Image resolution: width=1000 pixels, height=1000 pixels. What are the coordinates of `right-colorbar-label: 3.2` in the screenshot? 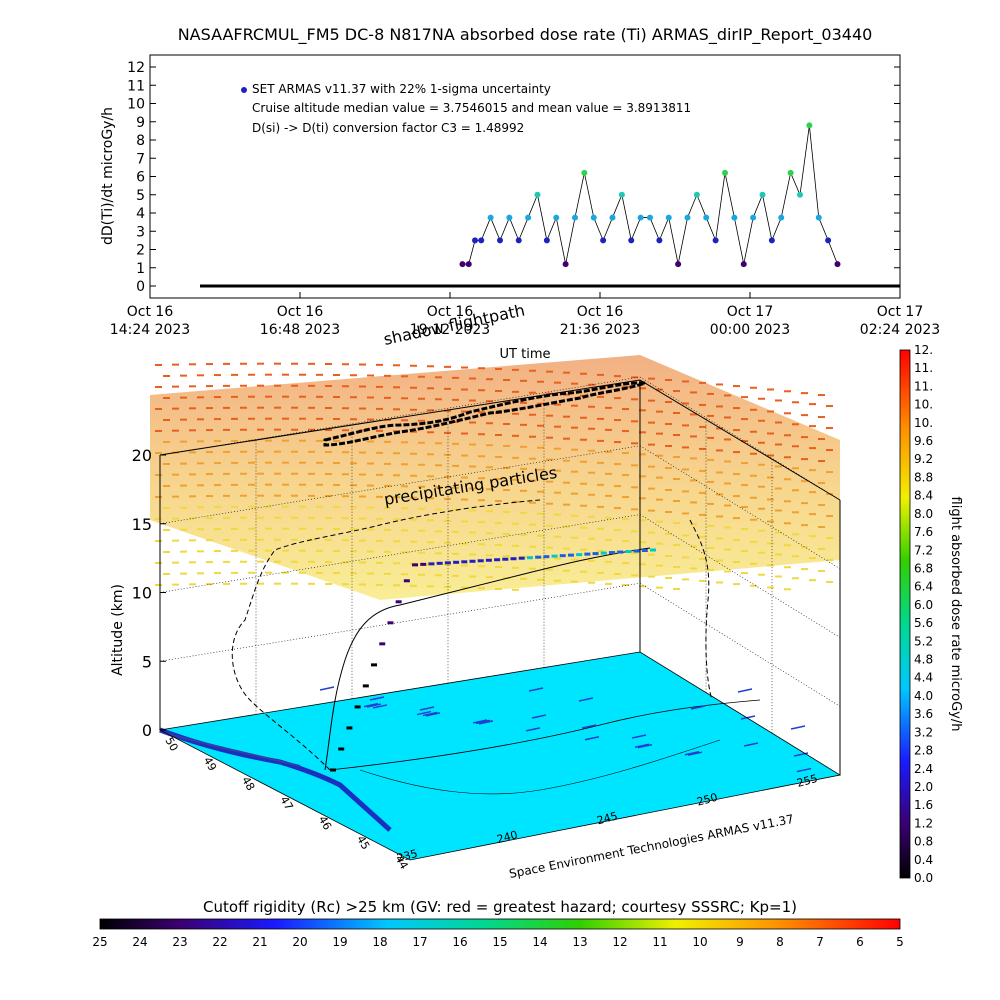 It's located at (923, 732).